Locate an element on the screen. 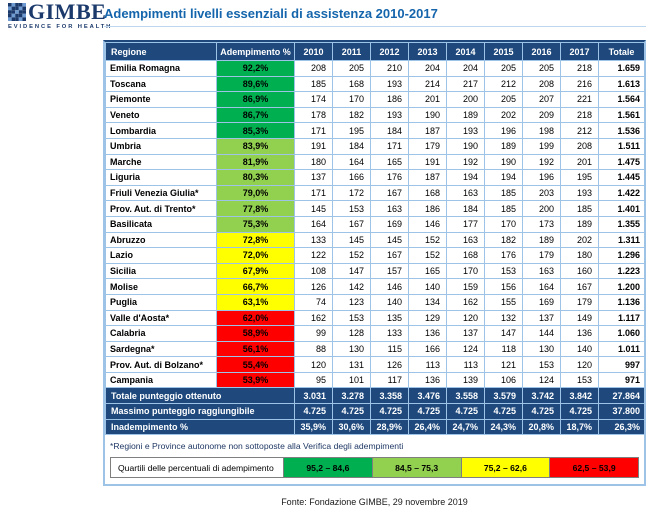  year-value-cell: 221 is located at coordinates (579, 99).